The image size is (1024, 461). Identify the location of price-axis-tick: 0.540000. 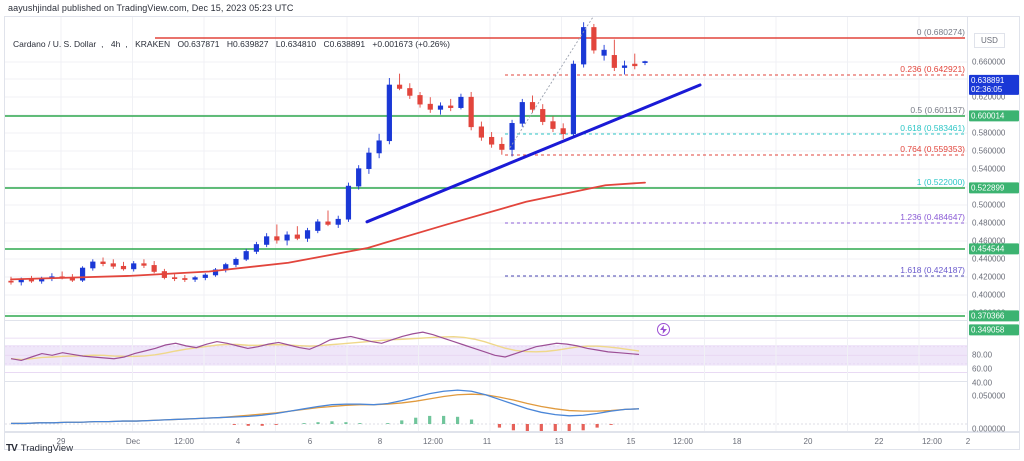
(989, 169).